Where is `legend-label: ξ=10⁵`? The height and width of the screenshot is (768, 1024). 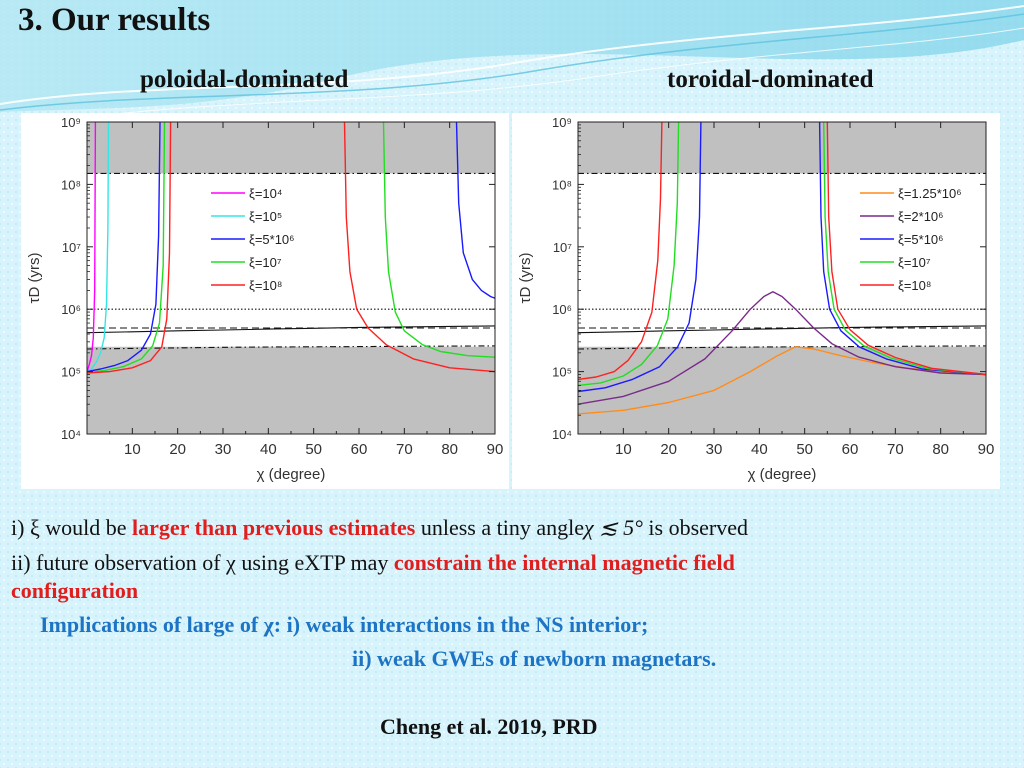 legend-label: ξ=10⁵ is located at coordinates (265, 216).